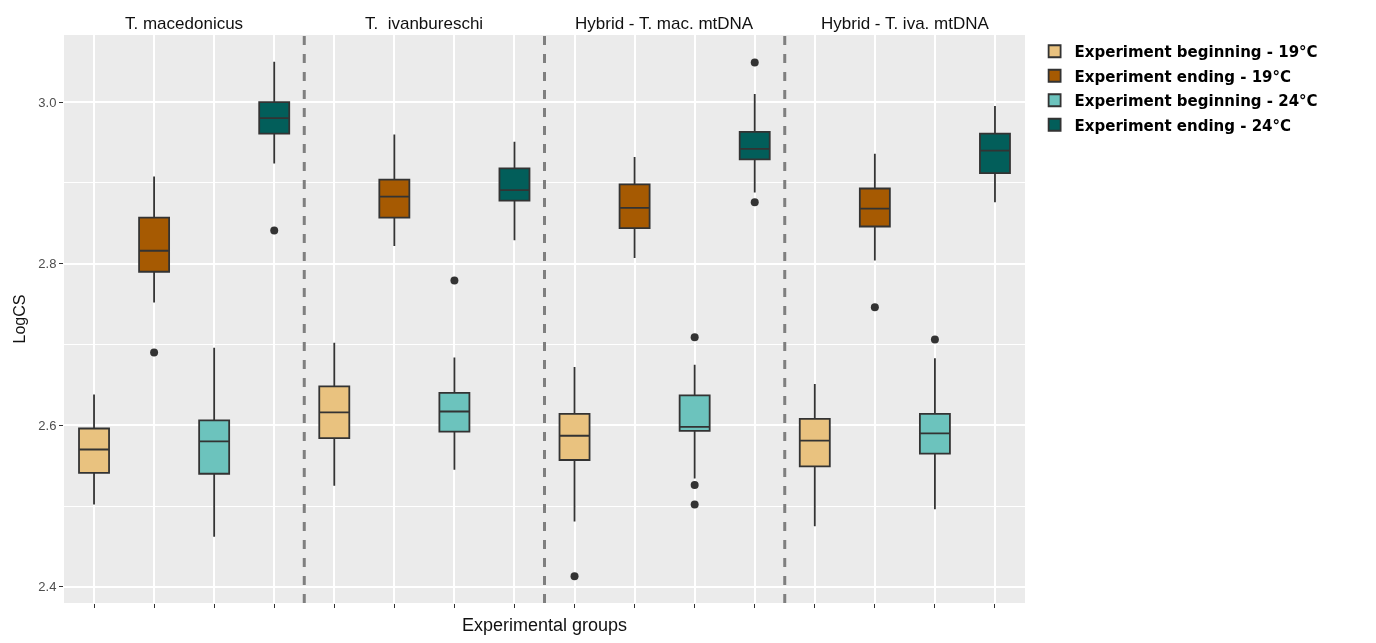 The height and width of the screenshot is (643, 1376). What do you see at coordinates (1183, 125) in the screenshot?
I see `legend-label: Experiment ending - 24°C` at bounding box center [1183, 125].